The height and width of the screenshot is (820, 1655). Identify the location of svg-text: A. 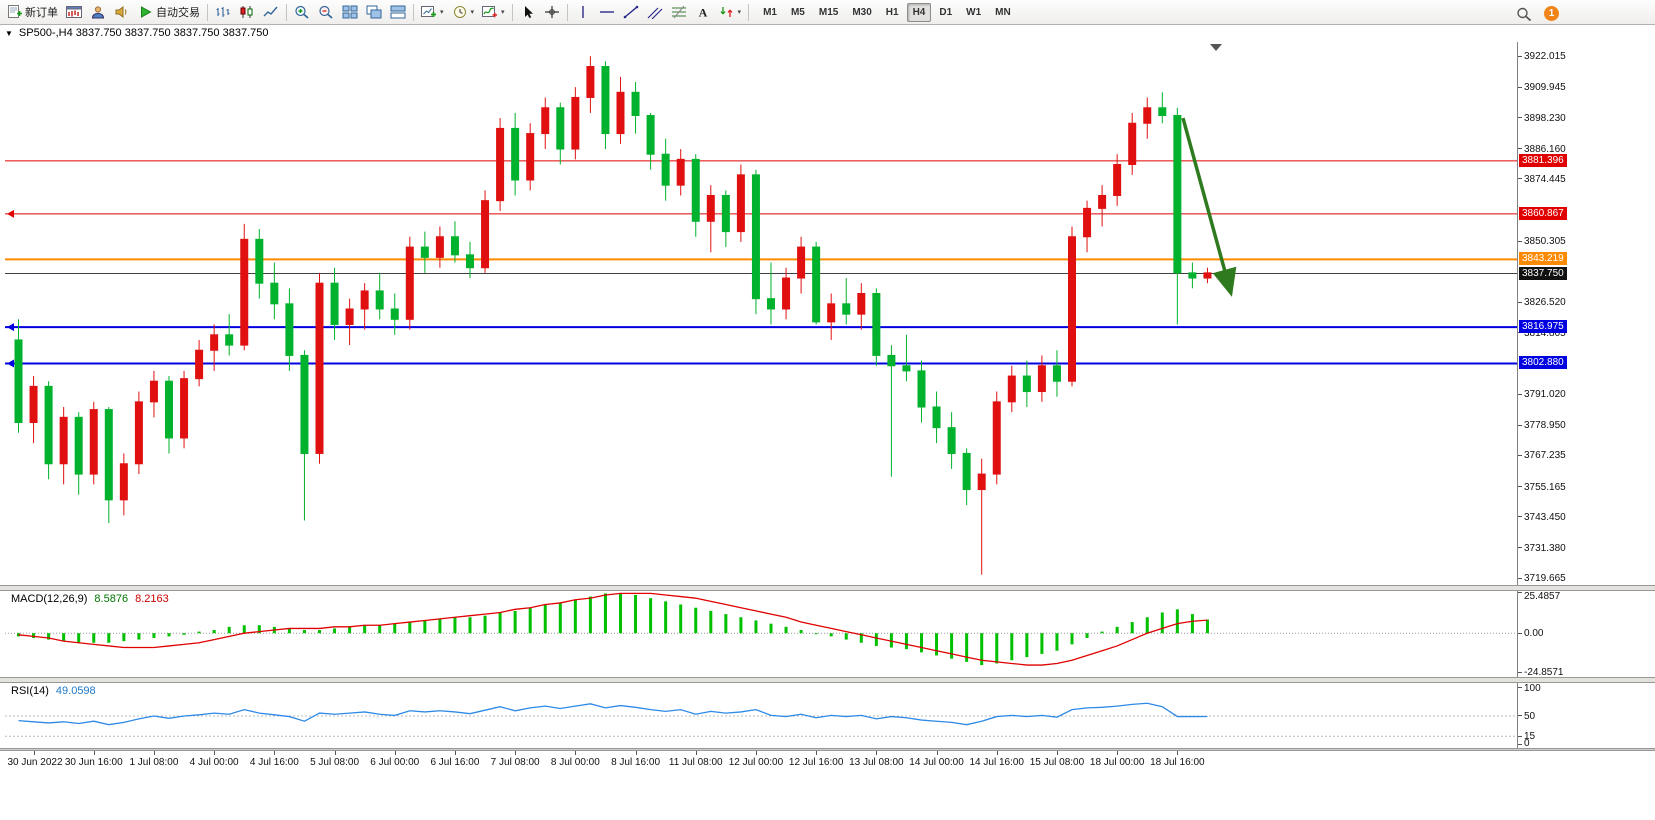
(702, 13).